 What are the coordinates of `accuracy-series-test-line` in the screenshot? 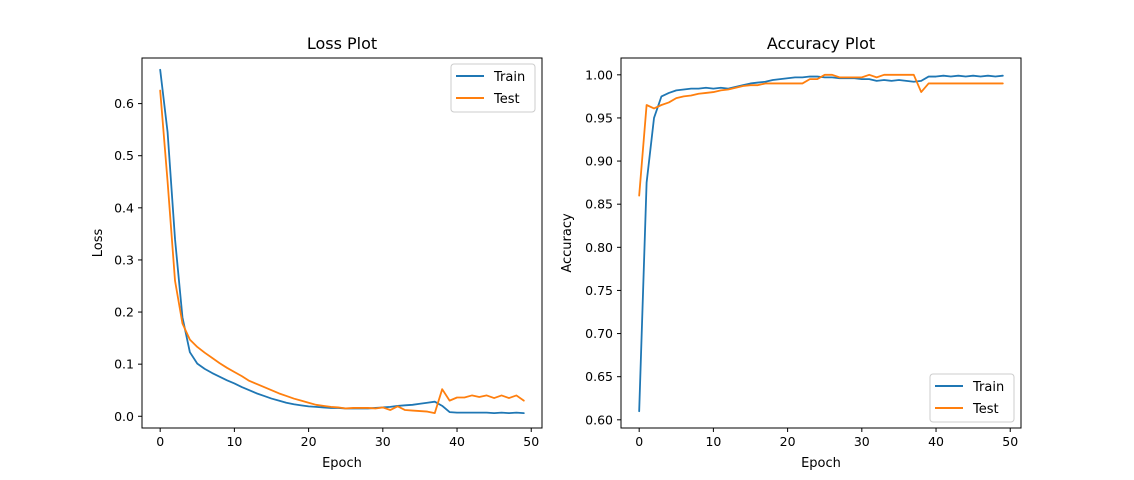 It's located at (821, 135).